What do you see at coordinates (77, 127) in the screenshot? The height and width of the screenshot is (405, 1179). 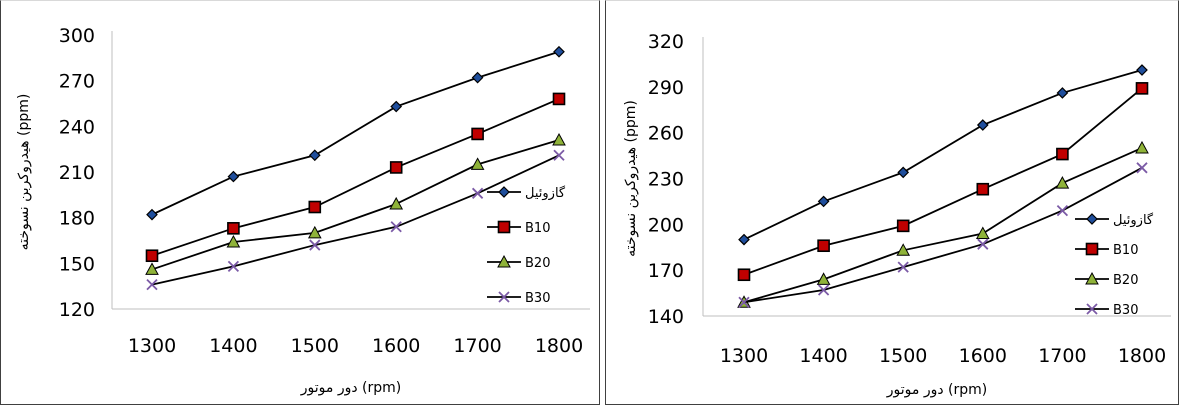 I see `y-tick-label: 240` at bounding box center [77, 127].